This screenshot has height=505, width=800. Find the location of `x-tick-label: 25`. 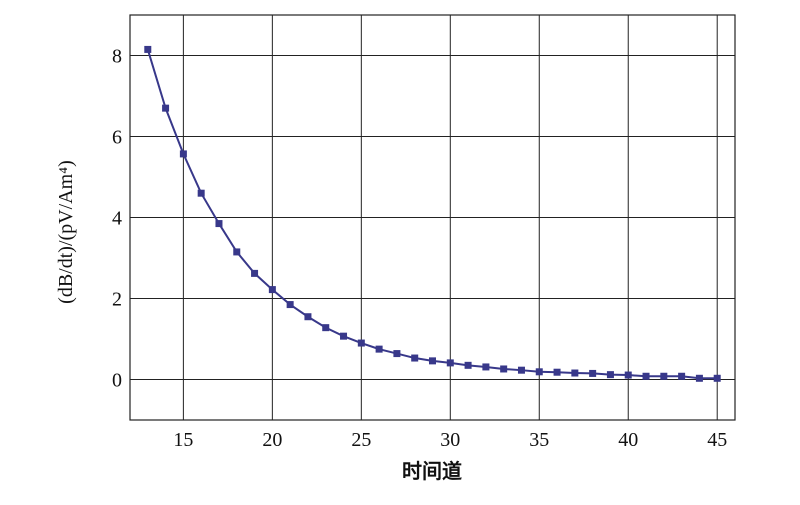

x-tick-label: 25 is located at coordinates (361, 440).